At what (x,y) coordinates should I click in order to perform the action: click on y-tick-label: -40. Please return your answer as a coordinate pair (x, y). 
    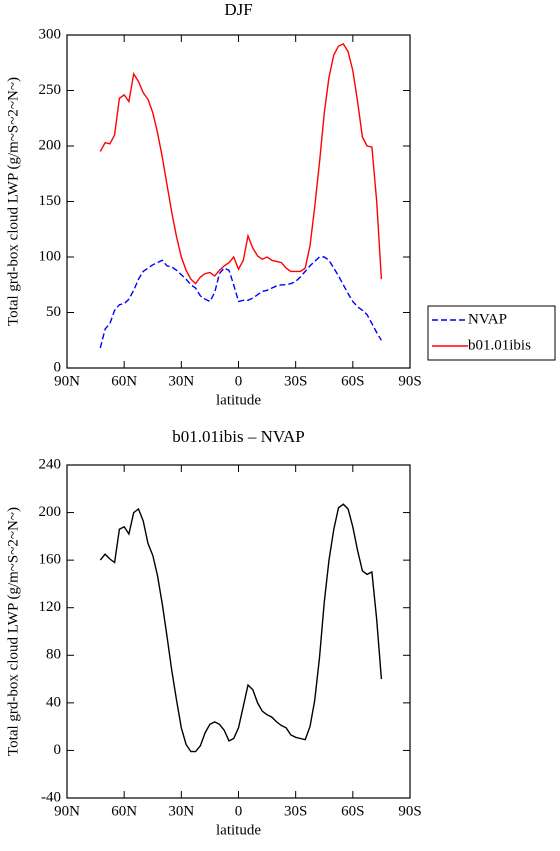
    Looking at the image, I should click on (51, 797).